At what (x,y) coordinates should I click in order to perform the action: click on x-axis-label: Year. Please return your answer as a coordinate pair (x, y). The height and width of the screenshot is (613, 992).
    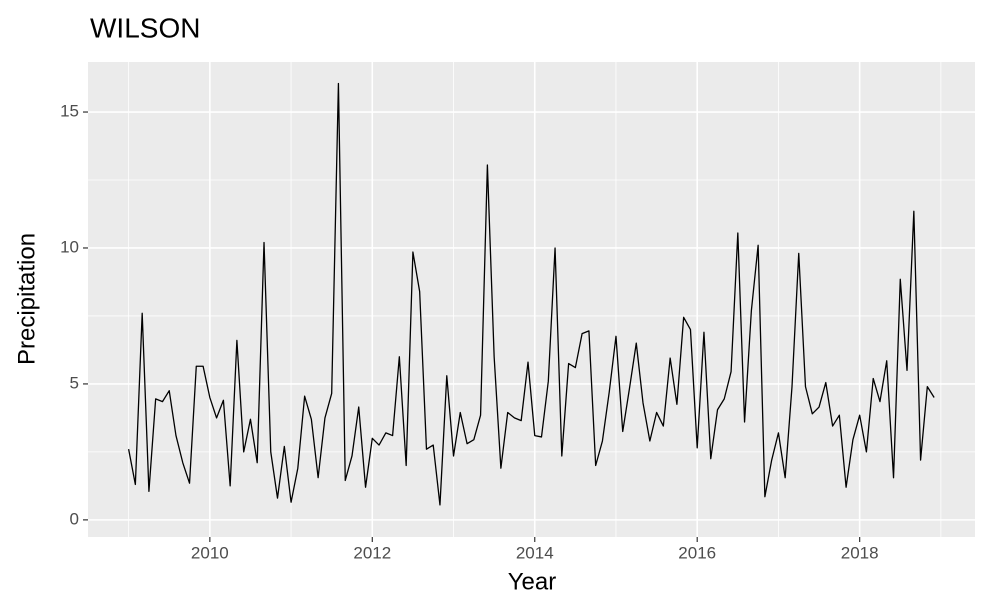
    Looking at the image, I should click on (532, 581).